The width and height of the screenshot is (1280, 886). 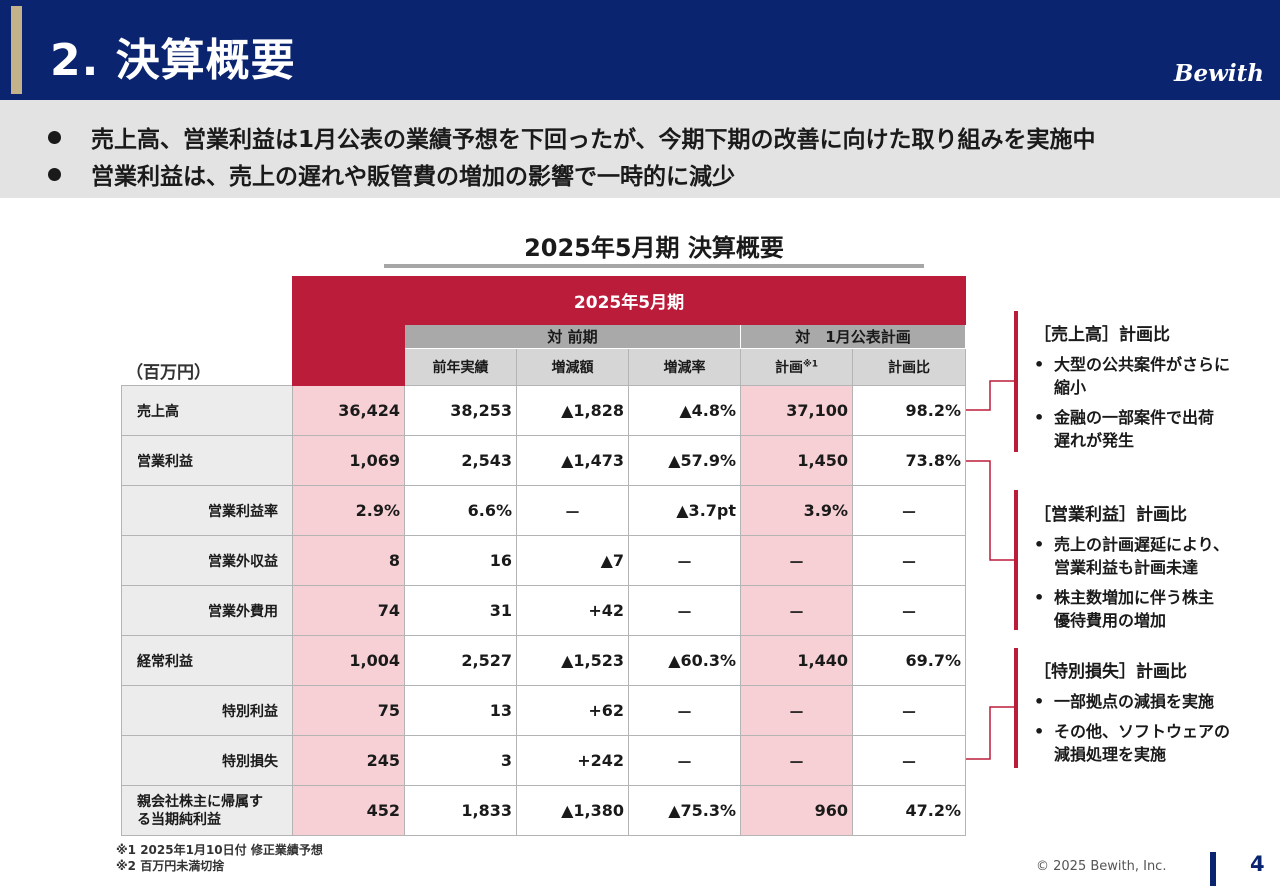 I want to click on row-label: 特別損失, so click(x=207, y=760).